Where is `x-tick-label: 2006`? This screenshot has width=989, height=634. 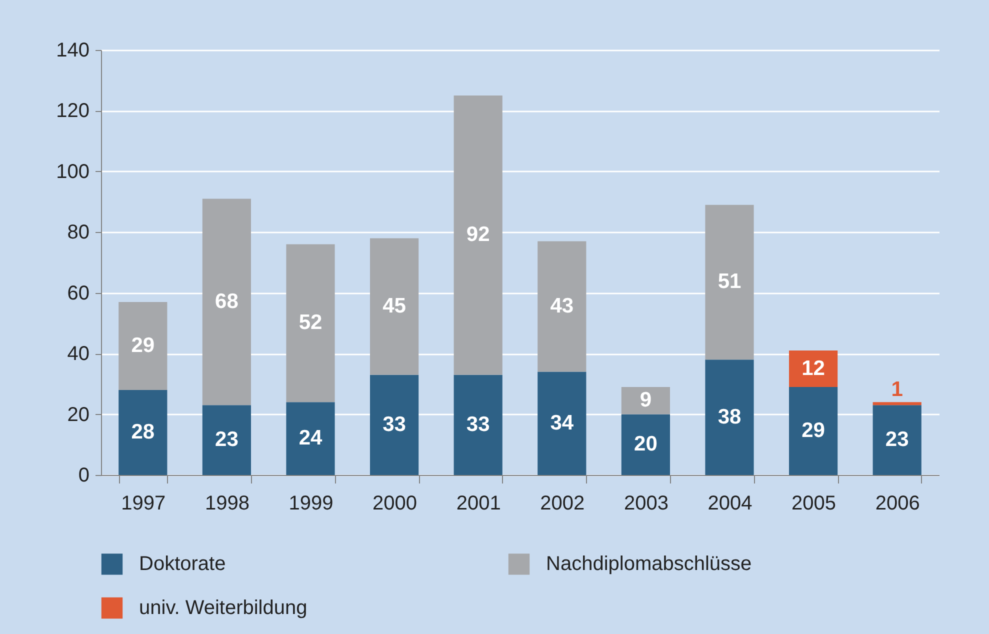
x-tick-label: 2006 is located at coordinates (897, 503).